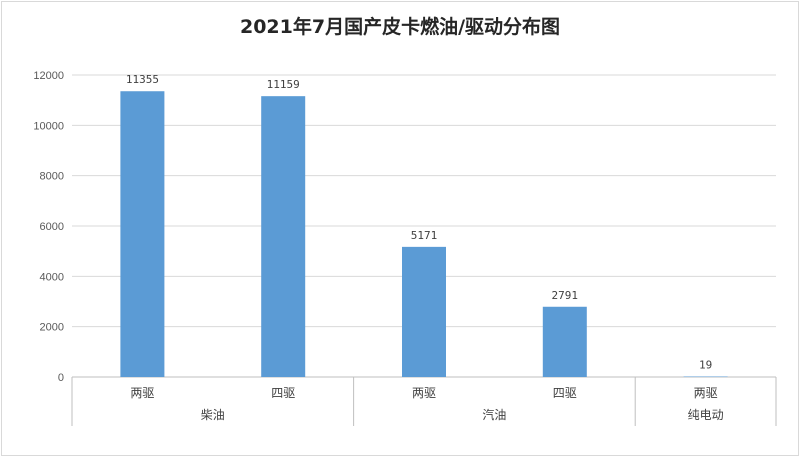 Image resolution: width=800 pixels, height=457 pixels. I want to click on data-label: 11355, so click(142, 79).